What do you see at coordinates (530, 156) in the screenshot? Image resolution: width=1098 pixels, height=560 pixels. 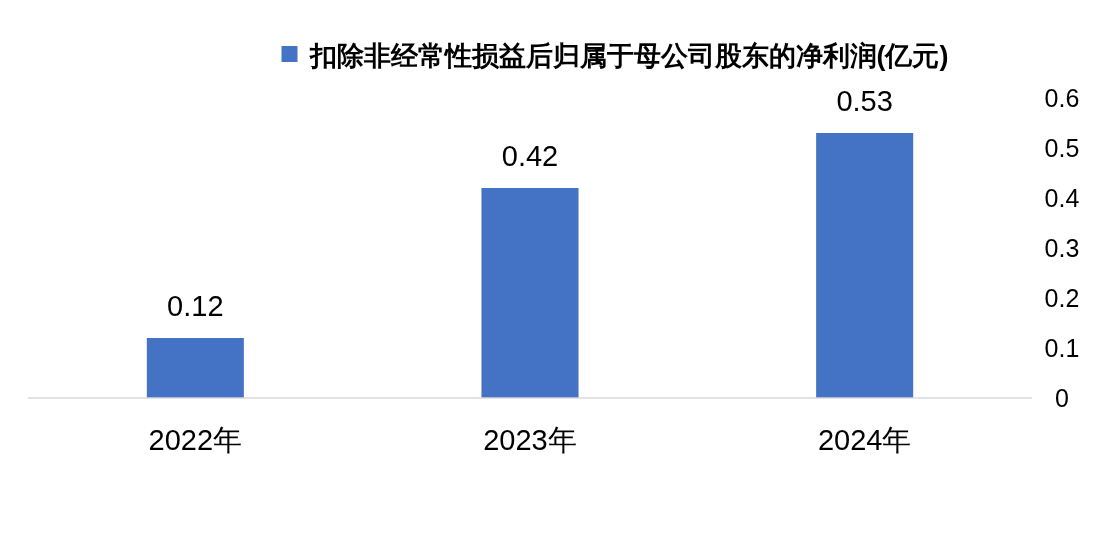 I see `data-label: 0.42` at bounding box center [530, 156].